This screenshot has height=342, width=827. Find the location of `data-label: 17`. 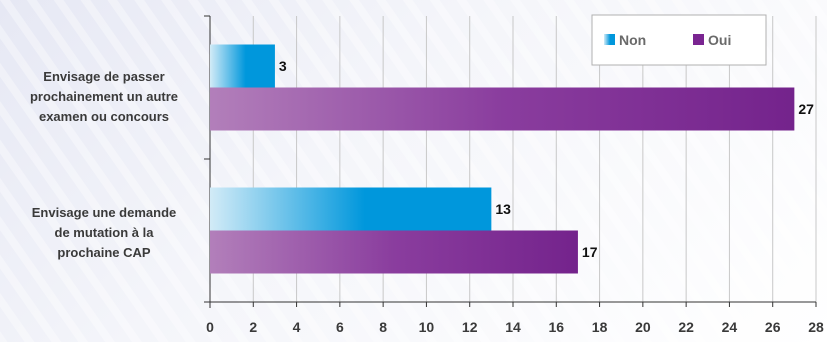

data-label: 17 is located at coordinates (590, 252).